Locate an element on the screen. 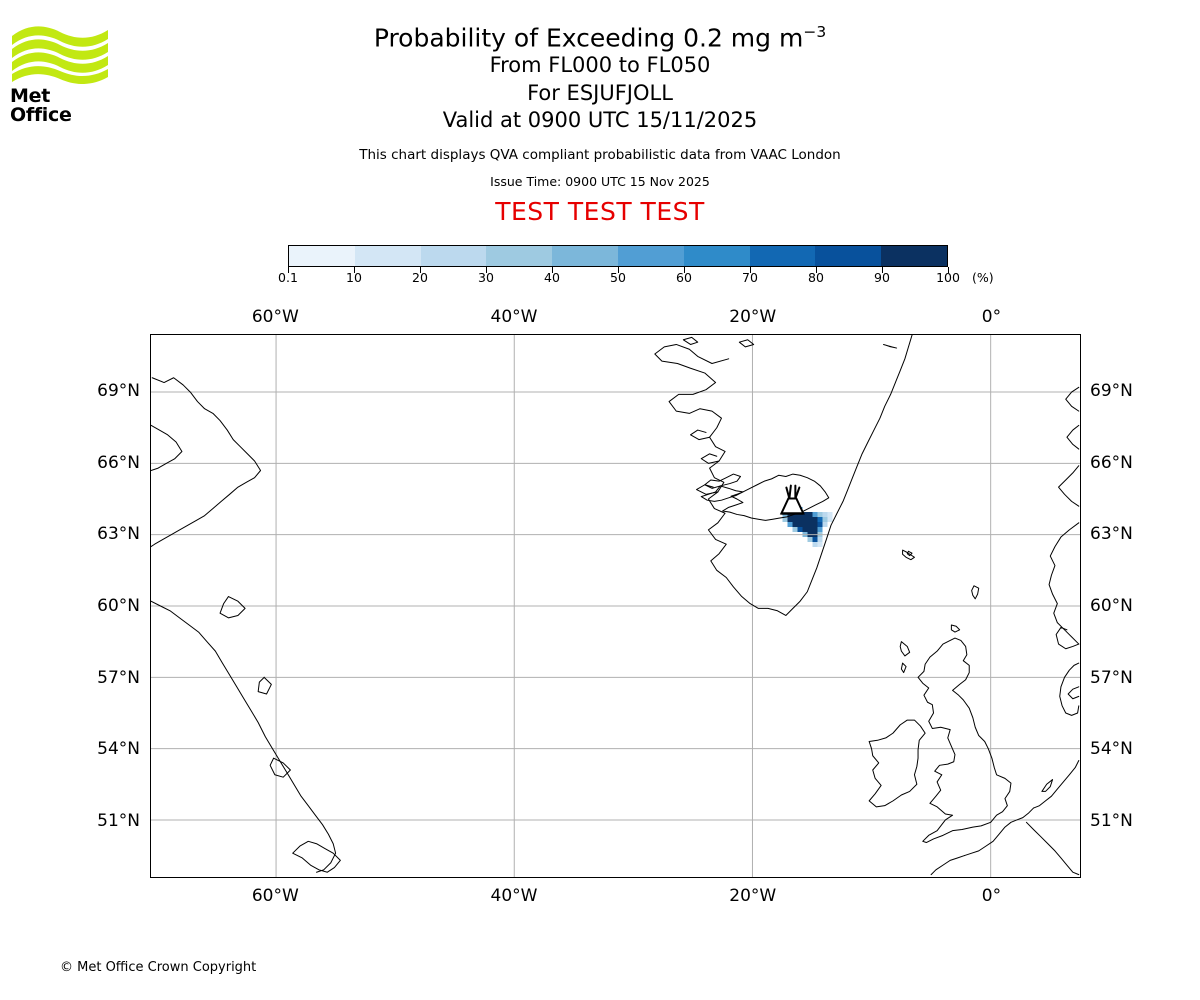  met-office-waves-icon is located at coordinates (60, 55).